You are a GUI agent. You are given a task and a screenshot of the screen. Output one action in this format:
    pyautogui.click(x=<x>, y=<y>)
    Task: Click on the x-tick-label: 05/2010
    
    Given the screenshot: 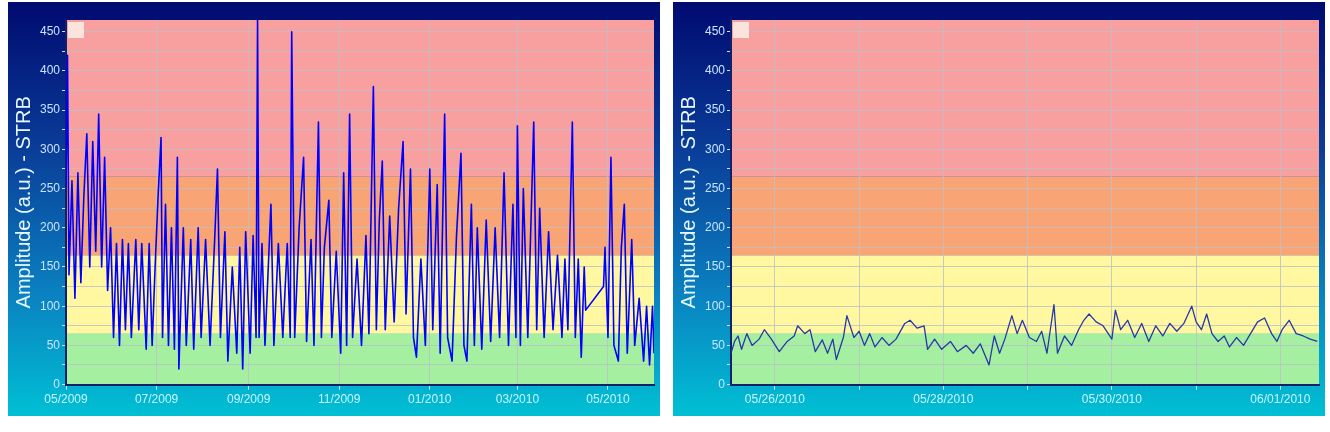 What is the action you would take?
    pyautogui.click(x=608, y=399)
    